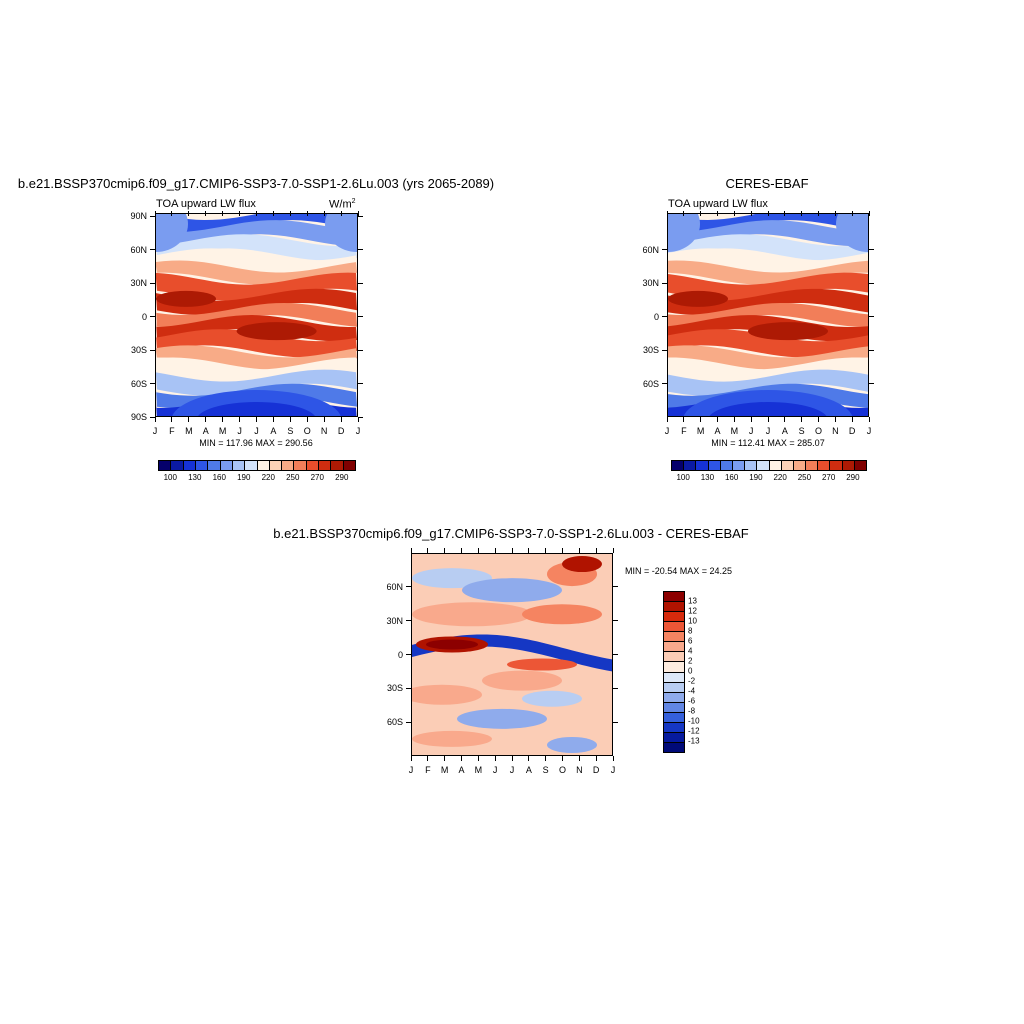 The height and width of the screenshot is (1024, 1024). Describe the element at coordinates (138, 249) in the screenshot. I see `model-y-tick-label: 60N` at that location.